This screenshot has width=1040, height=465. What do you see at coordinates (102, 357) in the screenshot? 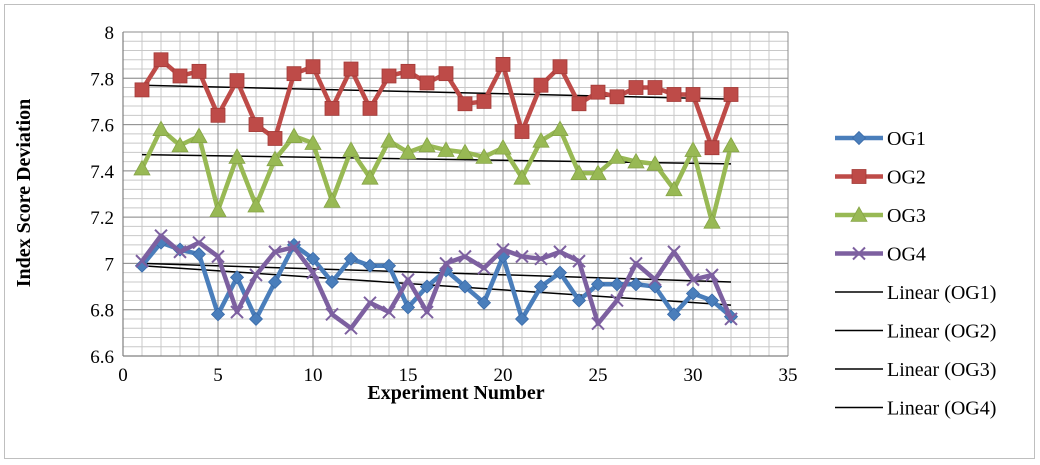
I see `y-tick-label: 6.6` at bounding box center [102, 357].